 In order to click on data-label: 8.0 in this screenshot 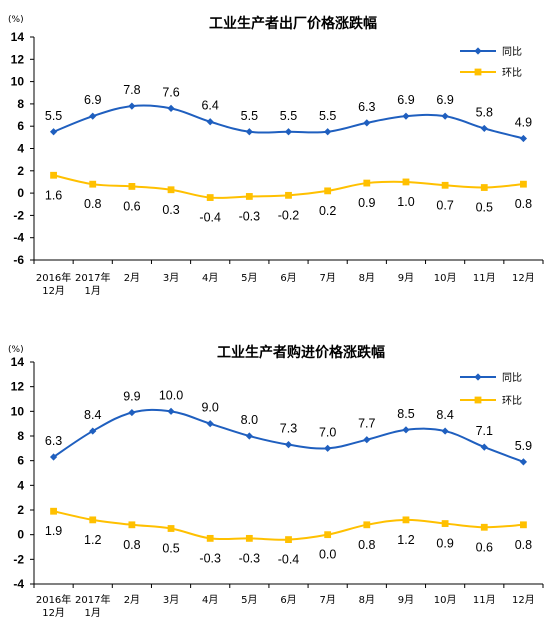, I will do `click(249, 420)`.